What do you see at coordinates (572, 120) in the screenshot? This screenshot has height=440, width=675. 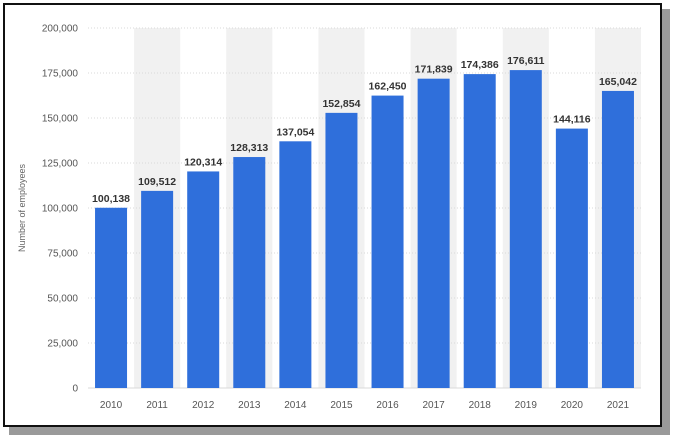 I see `data-label: 144,116` at bounding box center [572, 120].